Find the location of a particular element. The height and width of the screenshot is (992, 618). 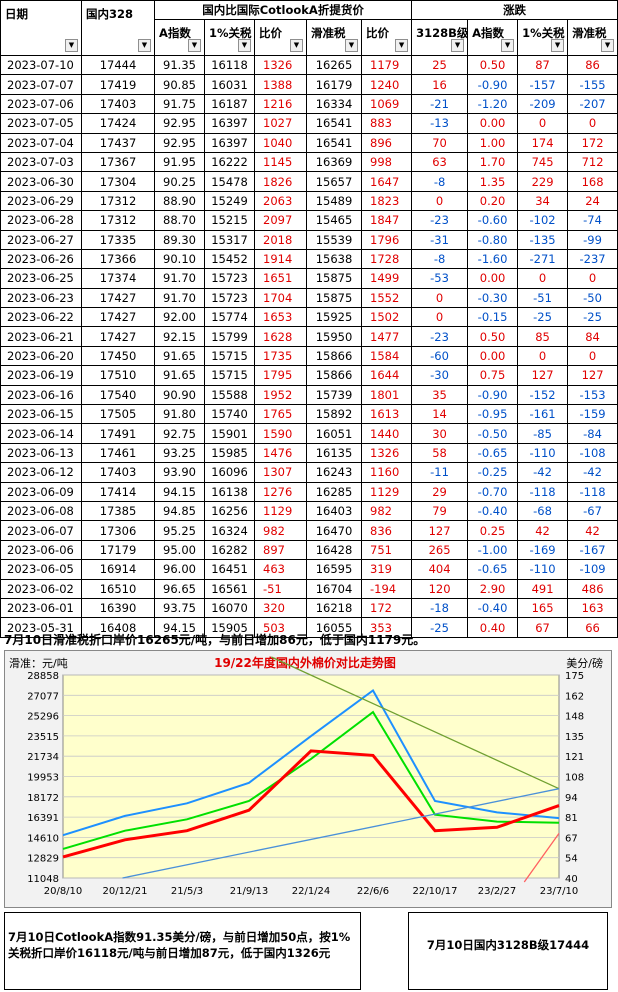

cell-domestic: 17403 is located at coordinates (118, 472).